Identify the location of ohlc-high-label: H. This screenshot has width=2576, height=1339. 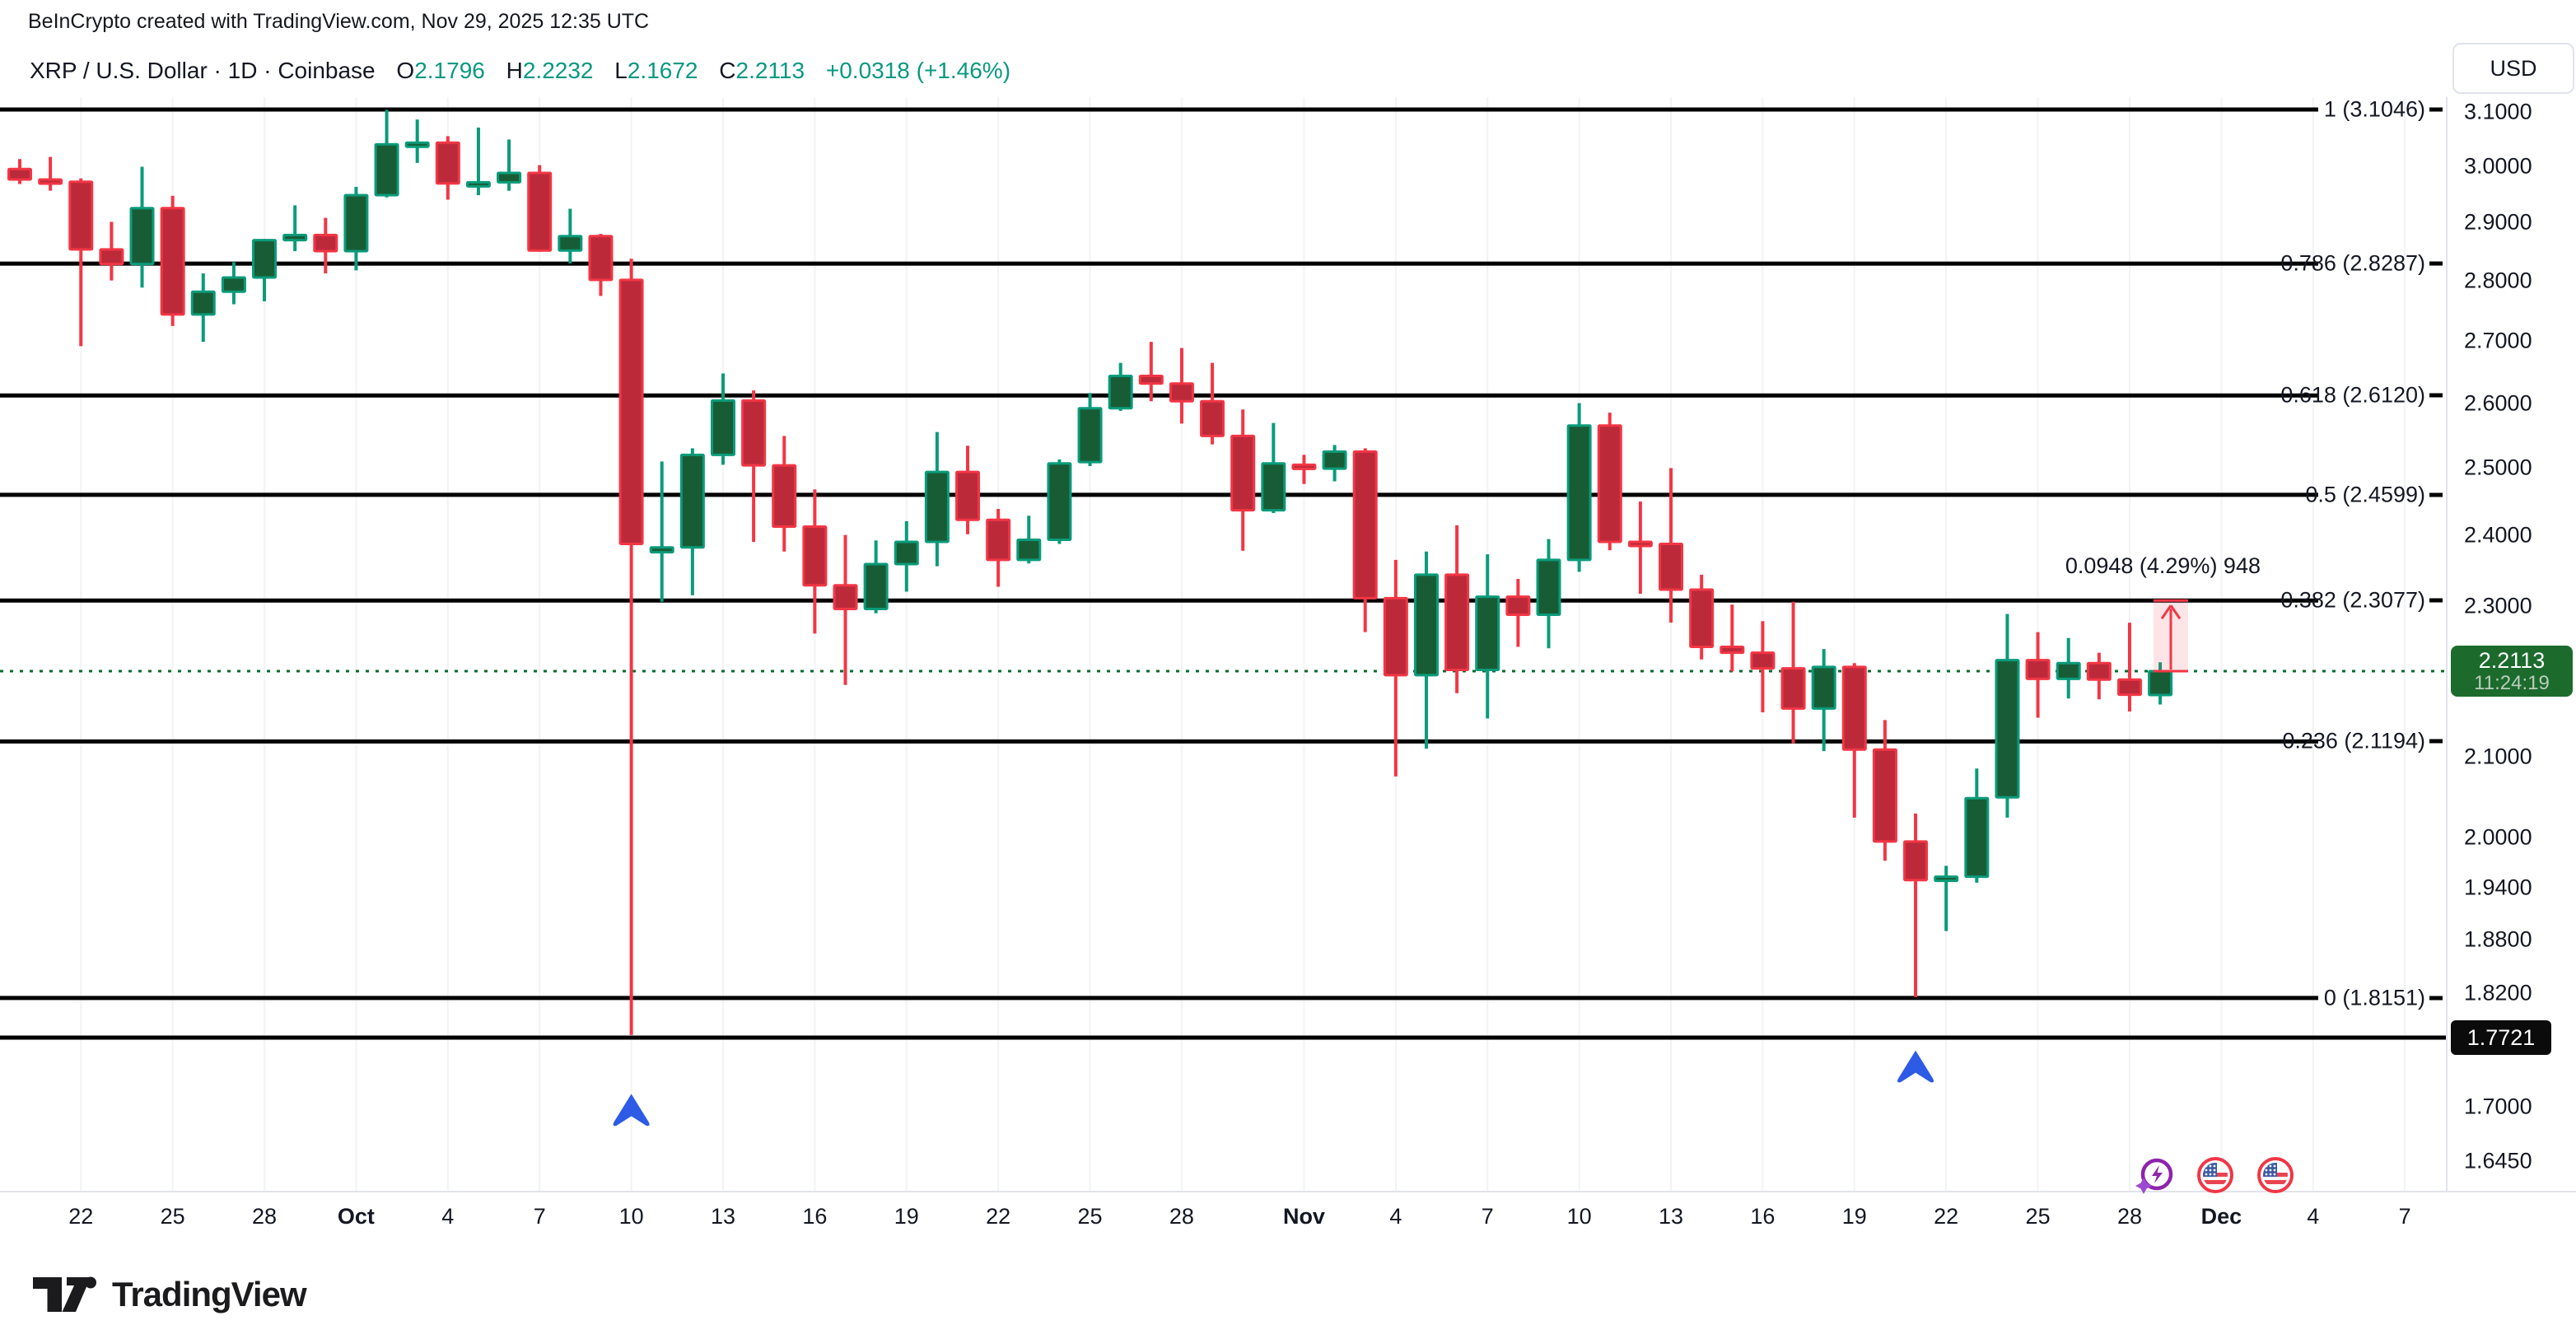
(514, 70).